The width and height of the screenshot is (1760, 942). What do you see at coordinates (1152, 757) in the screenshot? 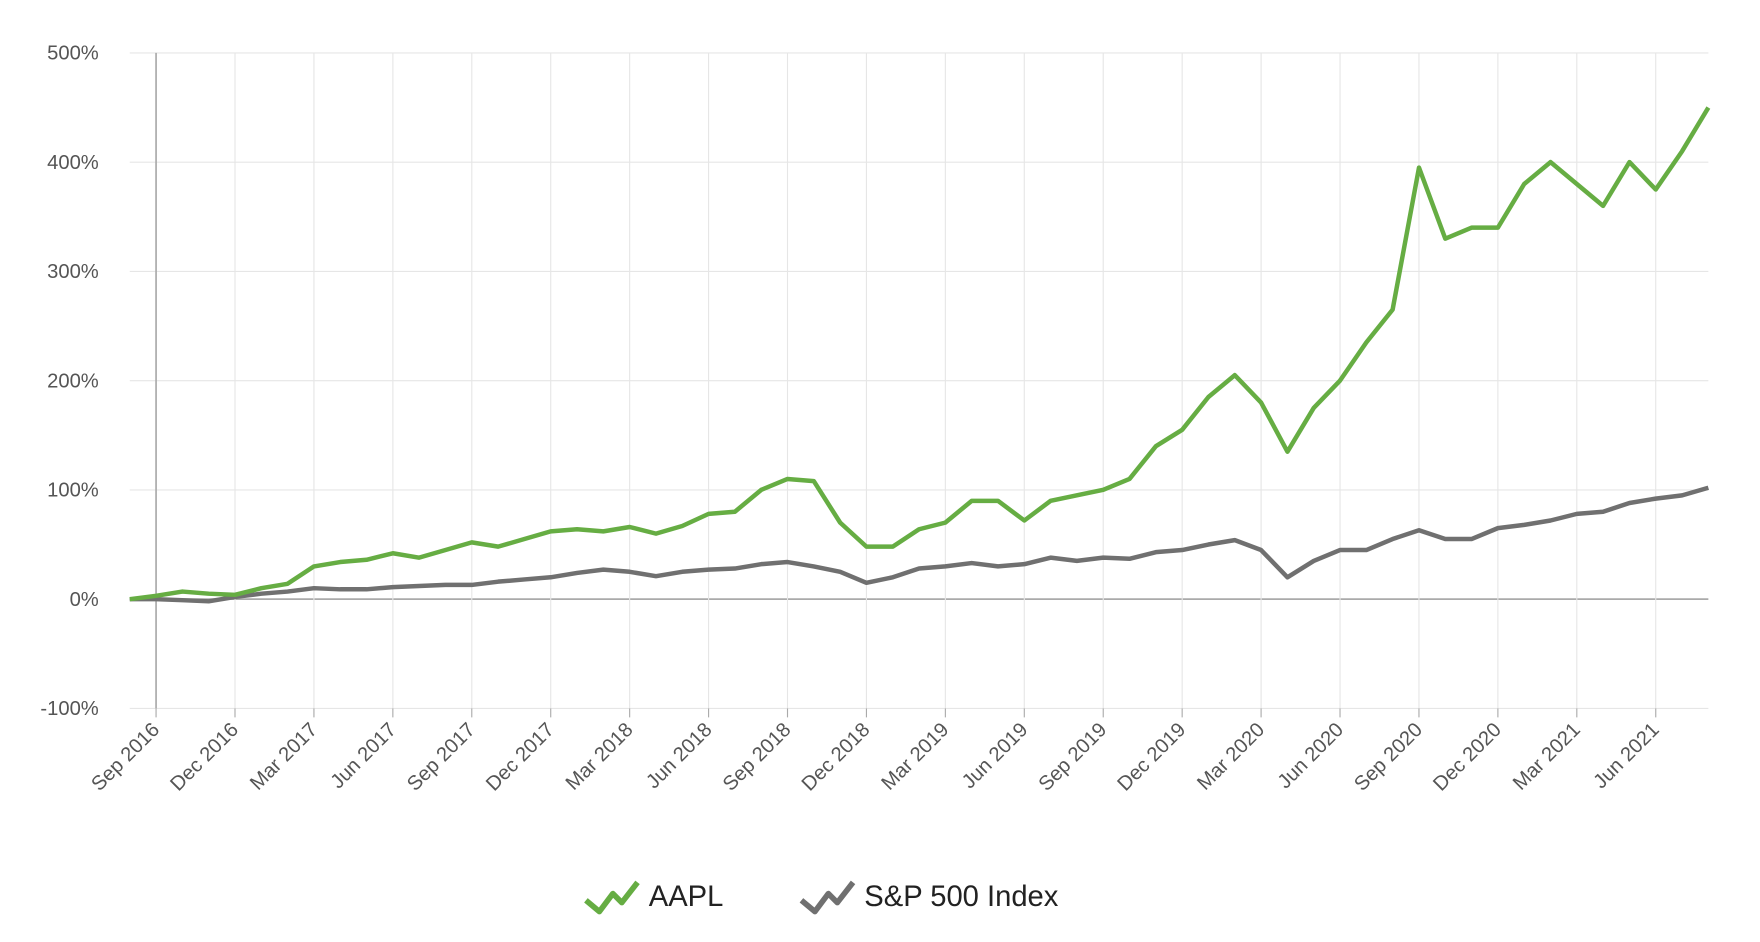
I see `x-tick-label: Dec 2019` at bounding box center [1152, 757].